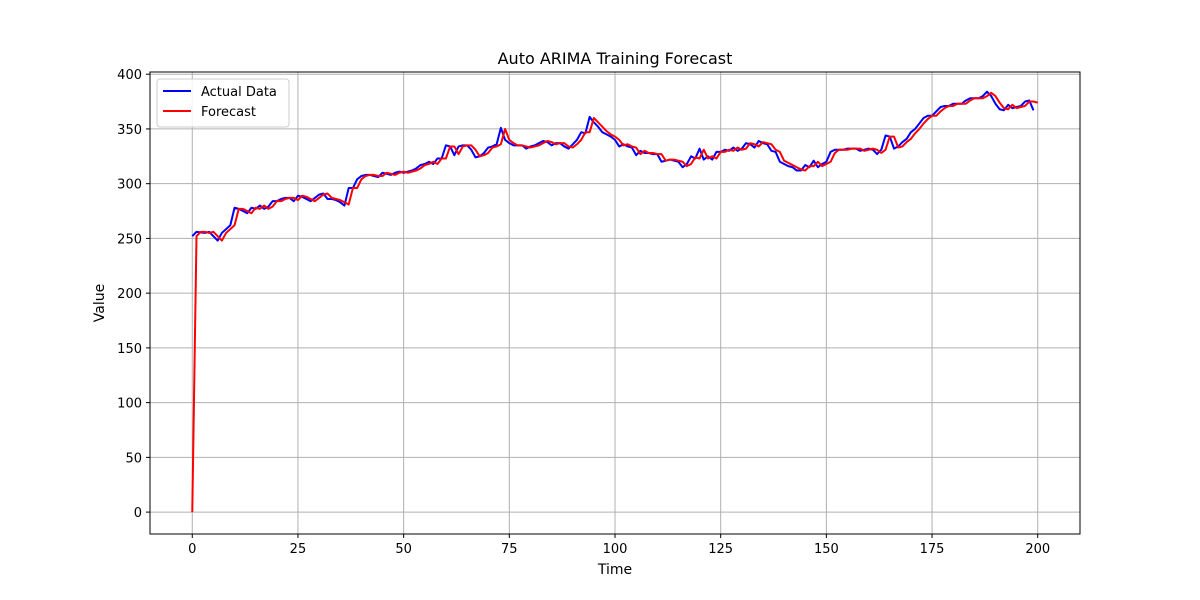 The height and width of the screenshot is (600, 1200). What do you see at coordinates (826, 549) in the screenshot?
I see `x-tick-label: 150` at bounding box center [826, 549].